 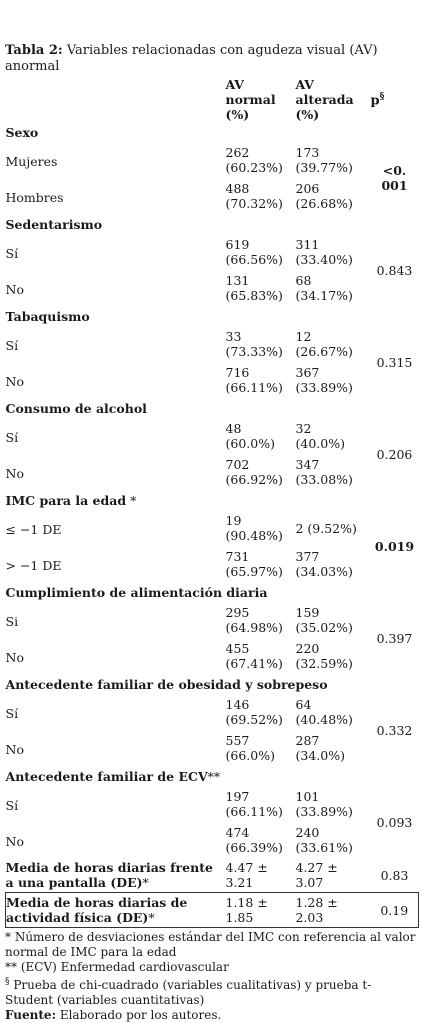 What do you see at coordinates (254, 351) in the screenshot?
I see `percent: (73.33%)` at bounding box center [254, 351].